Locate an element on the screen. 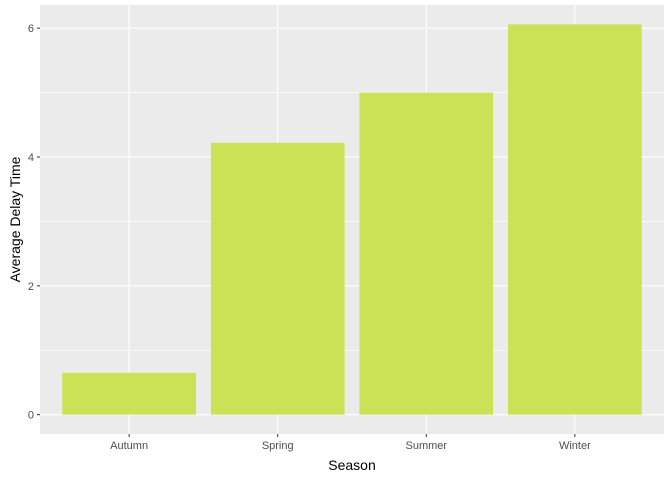 The width and height of the screenshot is (672, 480). y-tick-label: 6 is located at coordinates (31, 29).